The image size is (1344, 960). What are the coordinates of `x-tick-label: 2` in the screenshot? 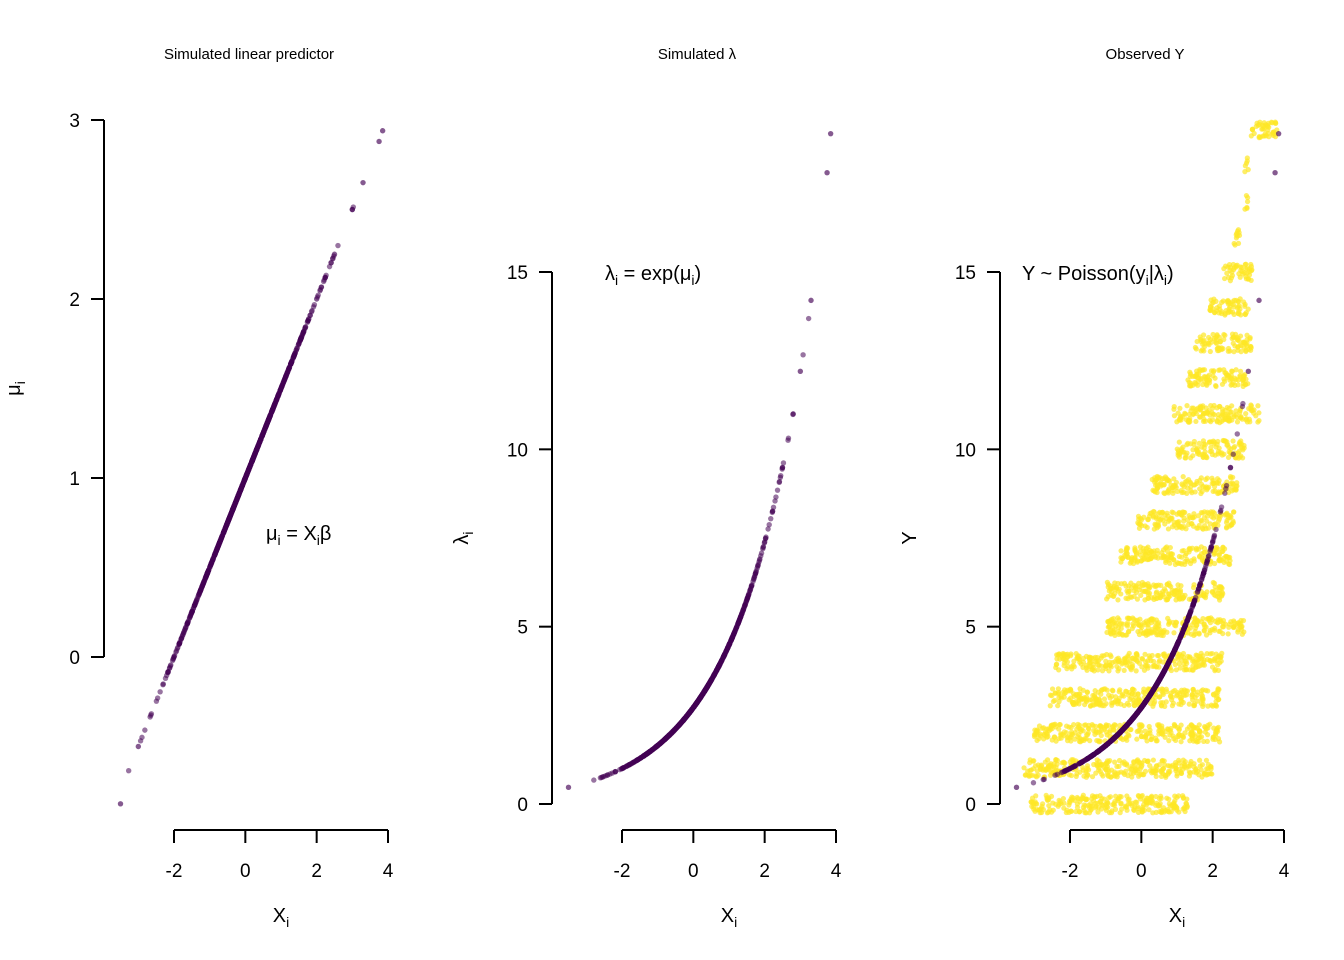 It's located at (316, 871).